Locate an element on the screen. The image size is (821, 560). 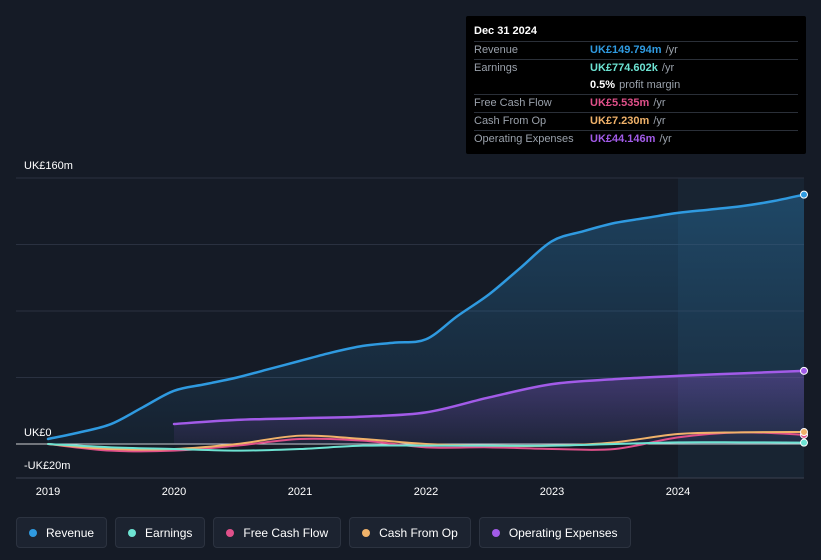
legend-item-earnings: Earnings is located at coordinates (160, 532).